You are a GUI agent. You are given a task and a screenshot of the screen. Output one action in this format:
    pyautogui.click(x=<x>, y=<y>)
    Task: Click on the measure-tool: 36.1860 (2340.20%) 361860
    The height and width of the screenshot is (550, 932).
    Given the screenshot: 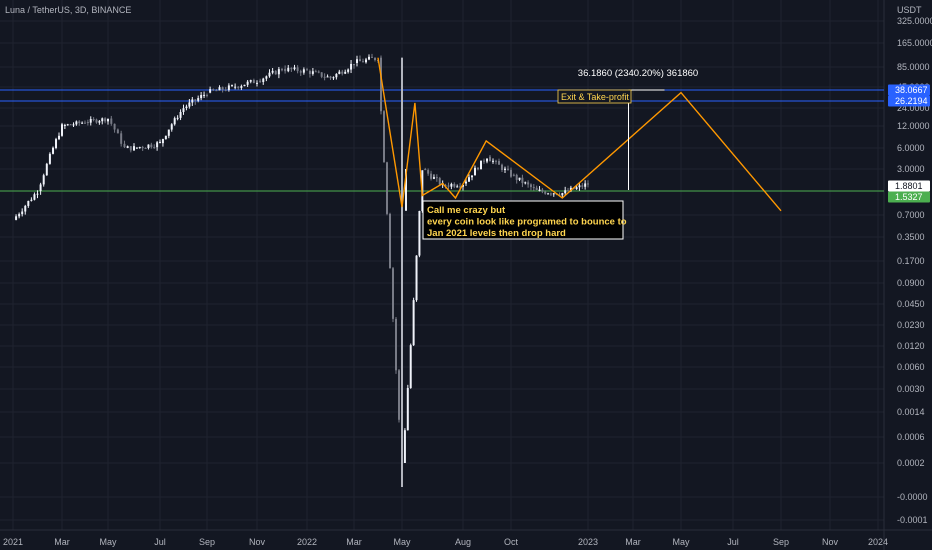 What is the action you would take?
    pyautogui.click(x=638, y=129)
    